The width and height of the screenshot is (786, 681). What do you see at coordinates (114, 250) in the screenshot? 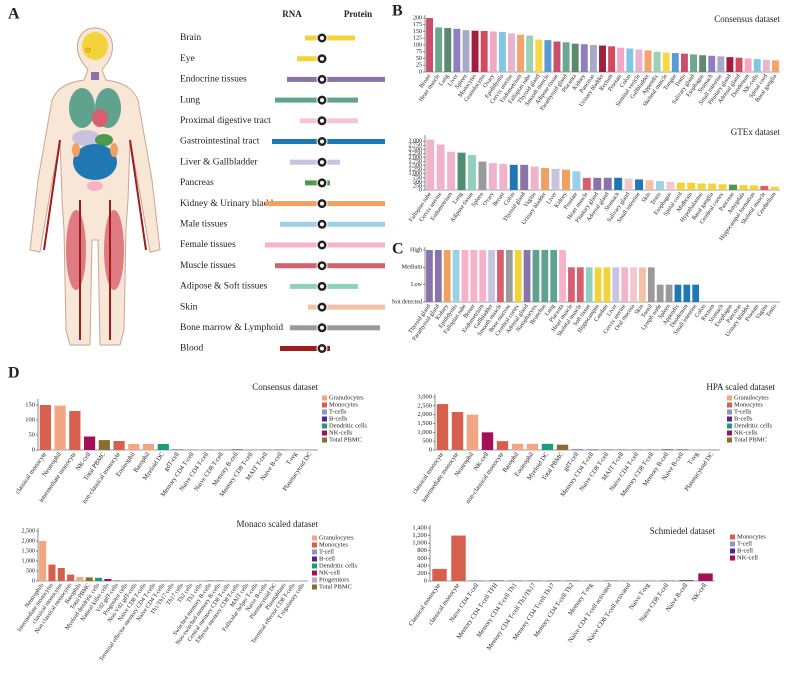
I see `thigh-right` at bounding box center [114, 250].